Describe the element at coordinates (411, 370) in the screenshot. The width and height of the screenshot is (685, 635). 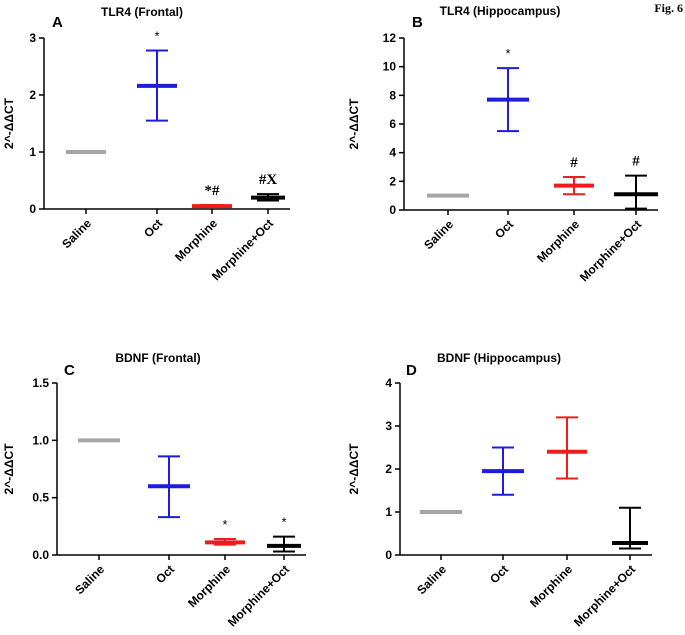
I see `panel-letter: D` at that location.